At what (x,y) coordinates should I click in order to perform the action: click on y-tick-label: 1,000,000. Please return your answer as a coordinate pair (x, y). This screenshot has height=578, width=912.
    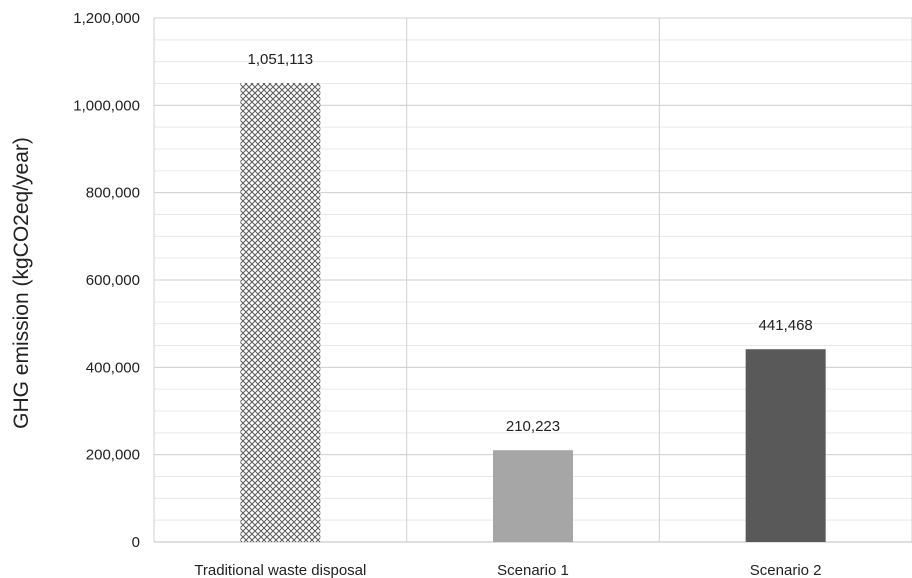
    Looking at the image, I should click on (106, 105).